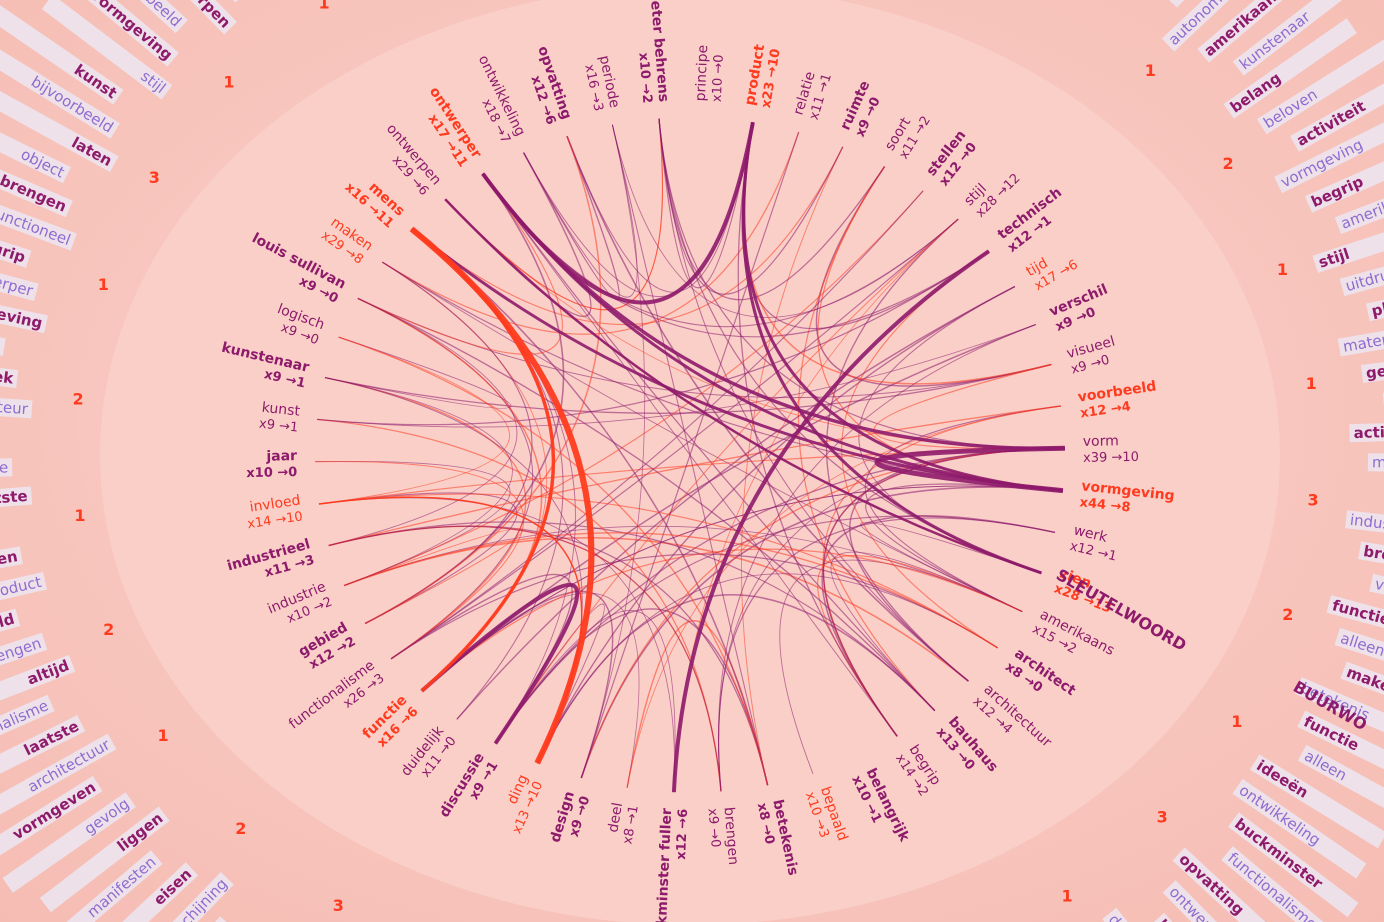 This screenshot has height=922, width=1384. Describe the element at coordinates (682, 835) in the screenshot. I see `keyword-count: x12 →6` at that location.